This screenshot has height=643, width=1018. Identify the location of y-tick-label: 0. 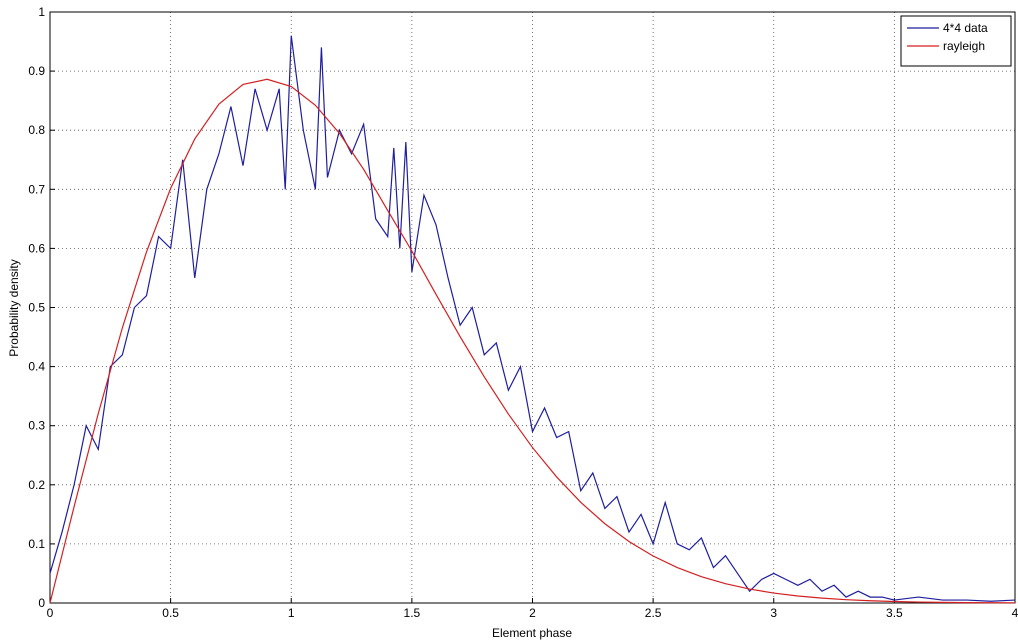
(41, 603).